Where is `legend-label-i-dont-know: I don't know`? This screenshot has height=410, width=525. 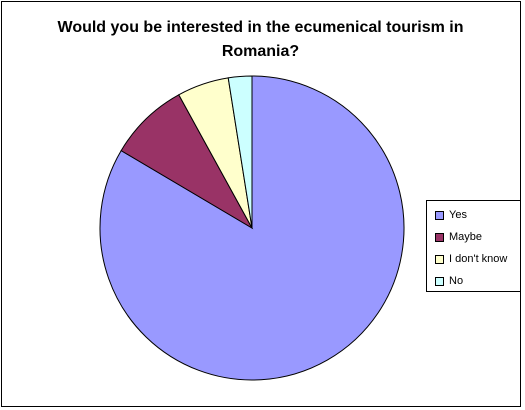
legend-label-i-dont-know: I don't know is located at coordinates (478, 259).